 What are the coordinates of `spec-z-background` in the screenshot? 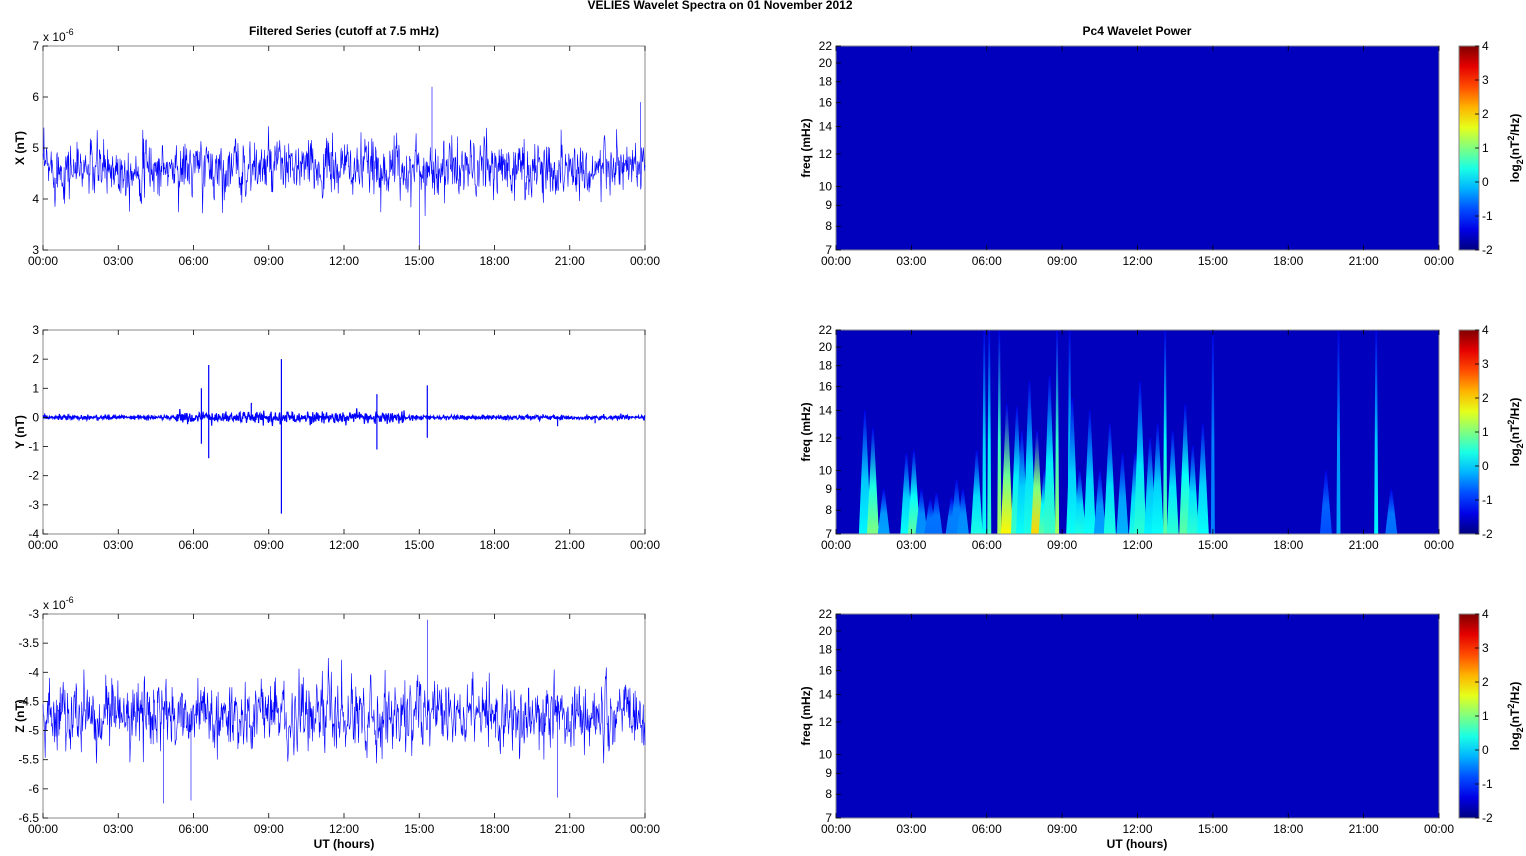 It's located at (1137, 716).